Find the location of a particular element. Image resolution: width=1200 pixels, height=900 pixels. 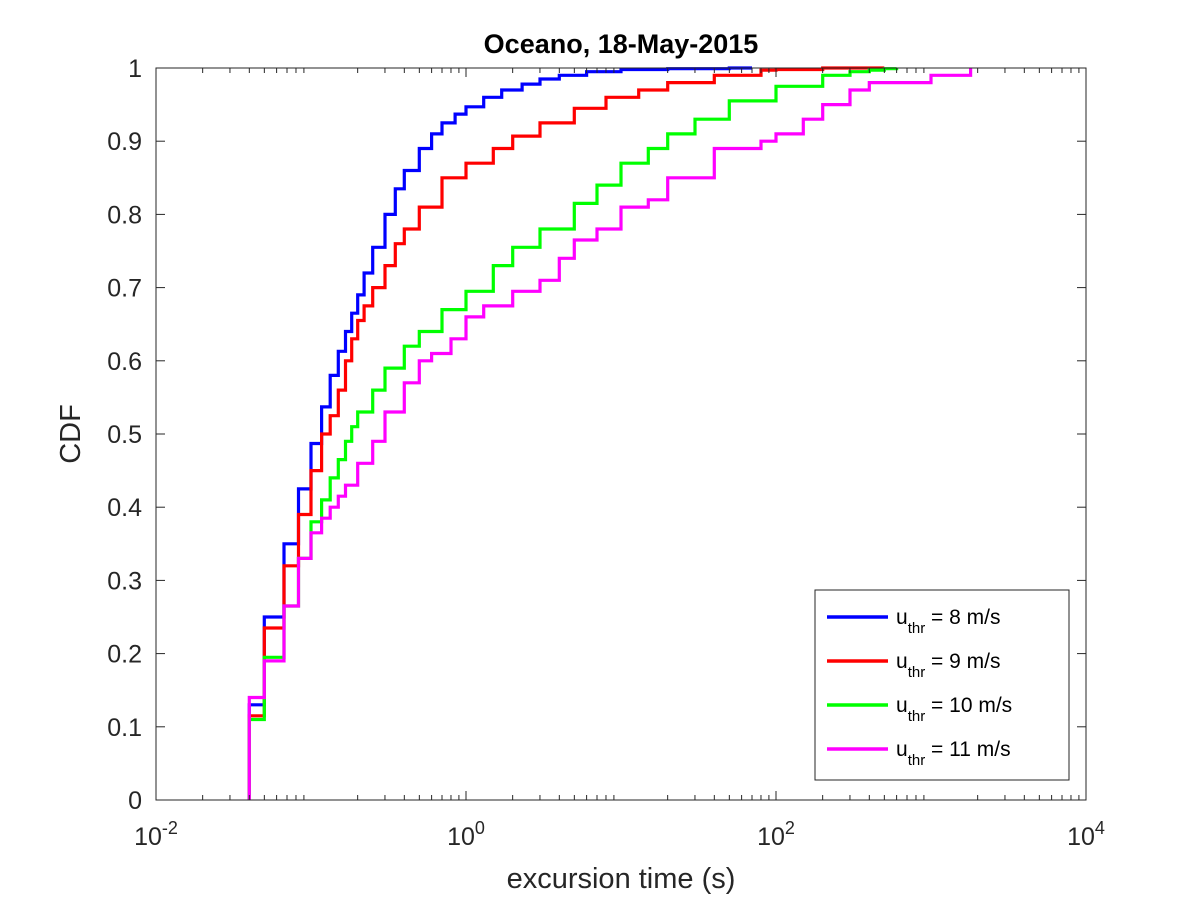

y-tick-label: 0.7 is located at coordinates (124, 289).